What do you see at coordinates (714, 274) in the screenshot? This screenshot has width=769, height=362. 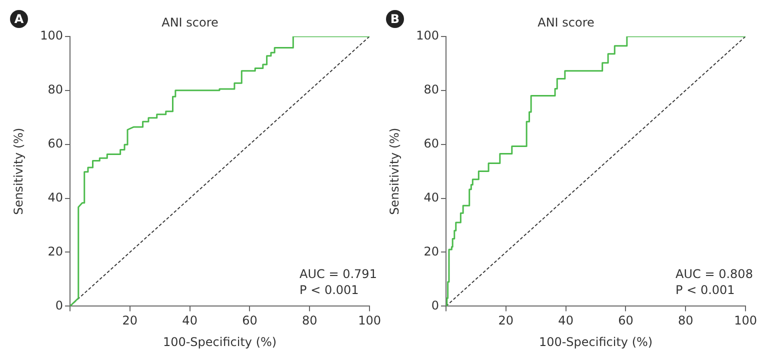 I see `annotation: AUC = 0.808` at bounding box center [714, 274].